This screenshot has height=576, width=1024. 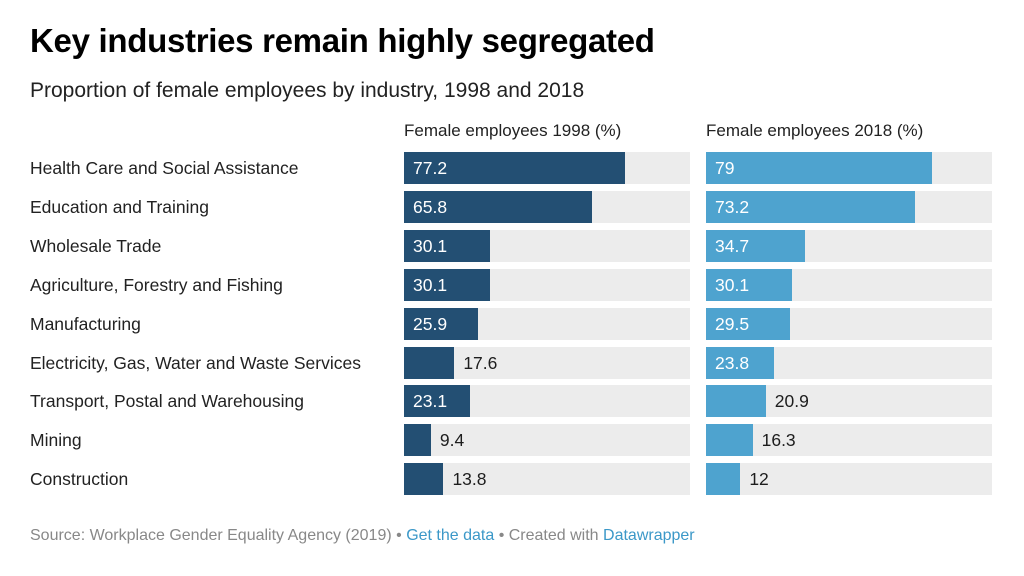 What do you see at coordinates (849, 363) in the screenshot?
I see `bar-track: 23.8` at bounding box center [849, 363].